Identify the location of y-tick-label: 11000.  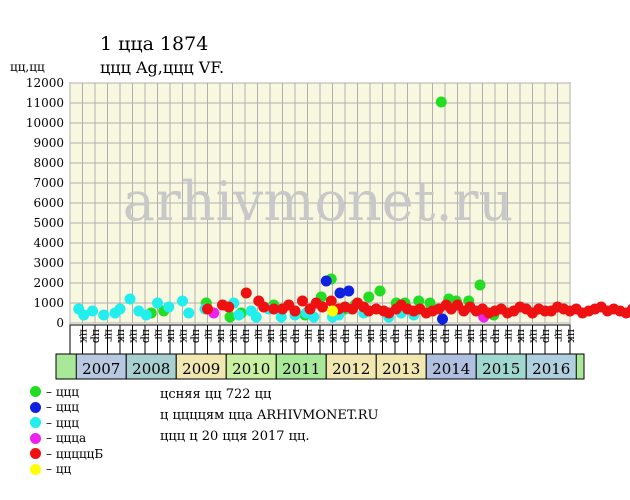
(45, 103).